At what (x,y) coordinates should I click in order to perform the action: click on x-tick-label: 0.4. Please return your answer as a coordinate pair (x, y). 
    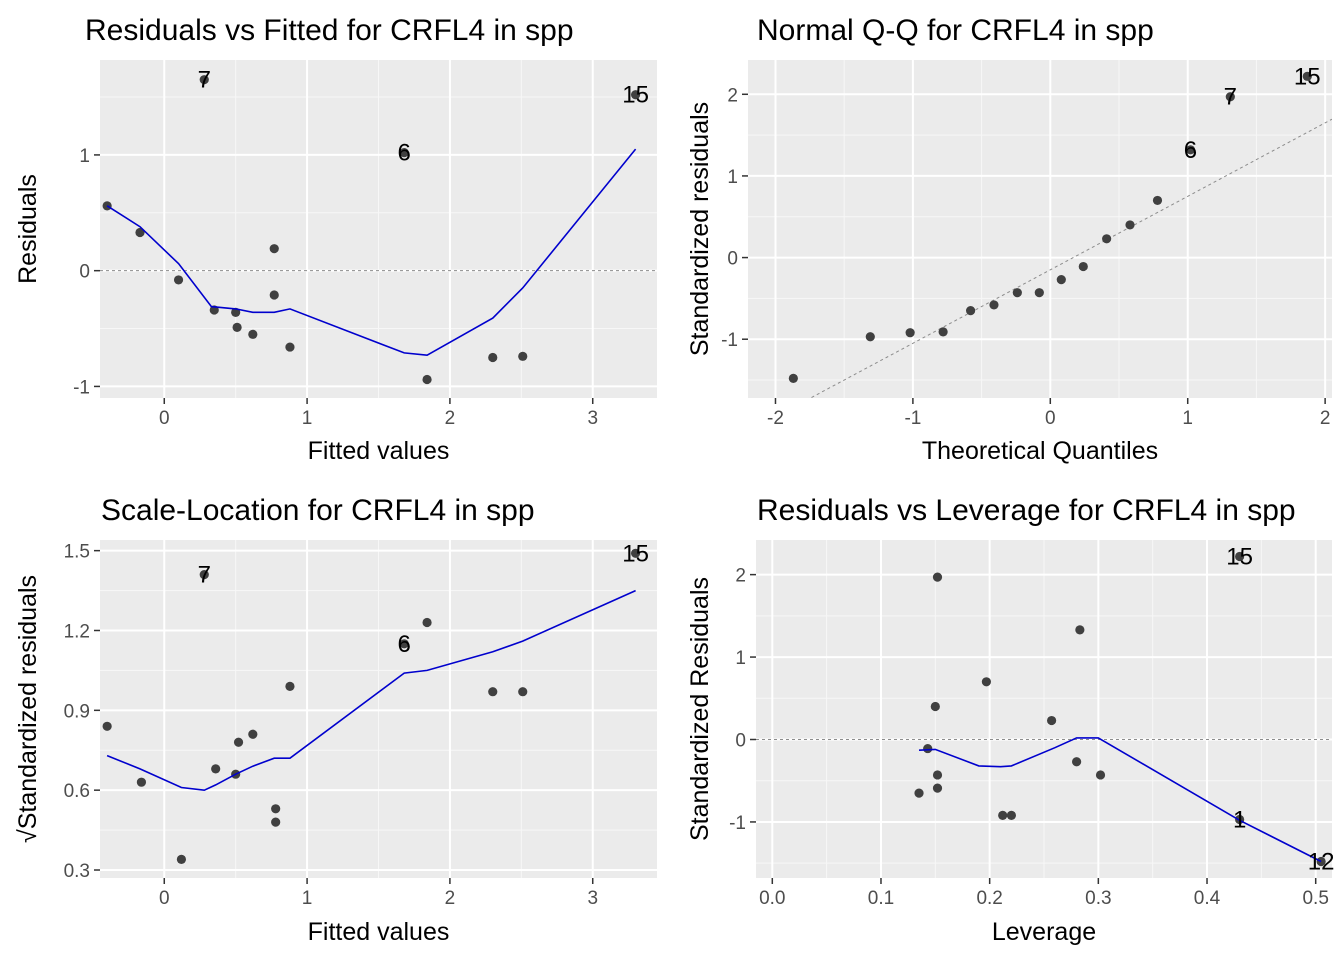
    Looking at the image, I should click on (1207, 898).